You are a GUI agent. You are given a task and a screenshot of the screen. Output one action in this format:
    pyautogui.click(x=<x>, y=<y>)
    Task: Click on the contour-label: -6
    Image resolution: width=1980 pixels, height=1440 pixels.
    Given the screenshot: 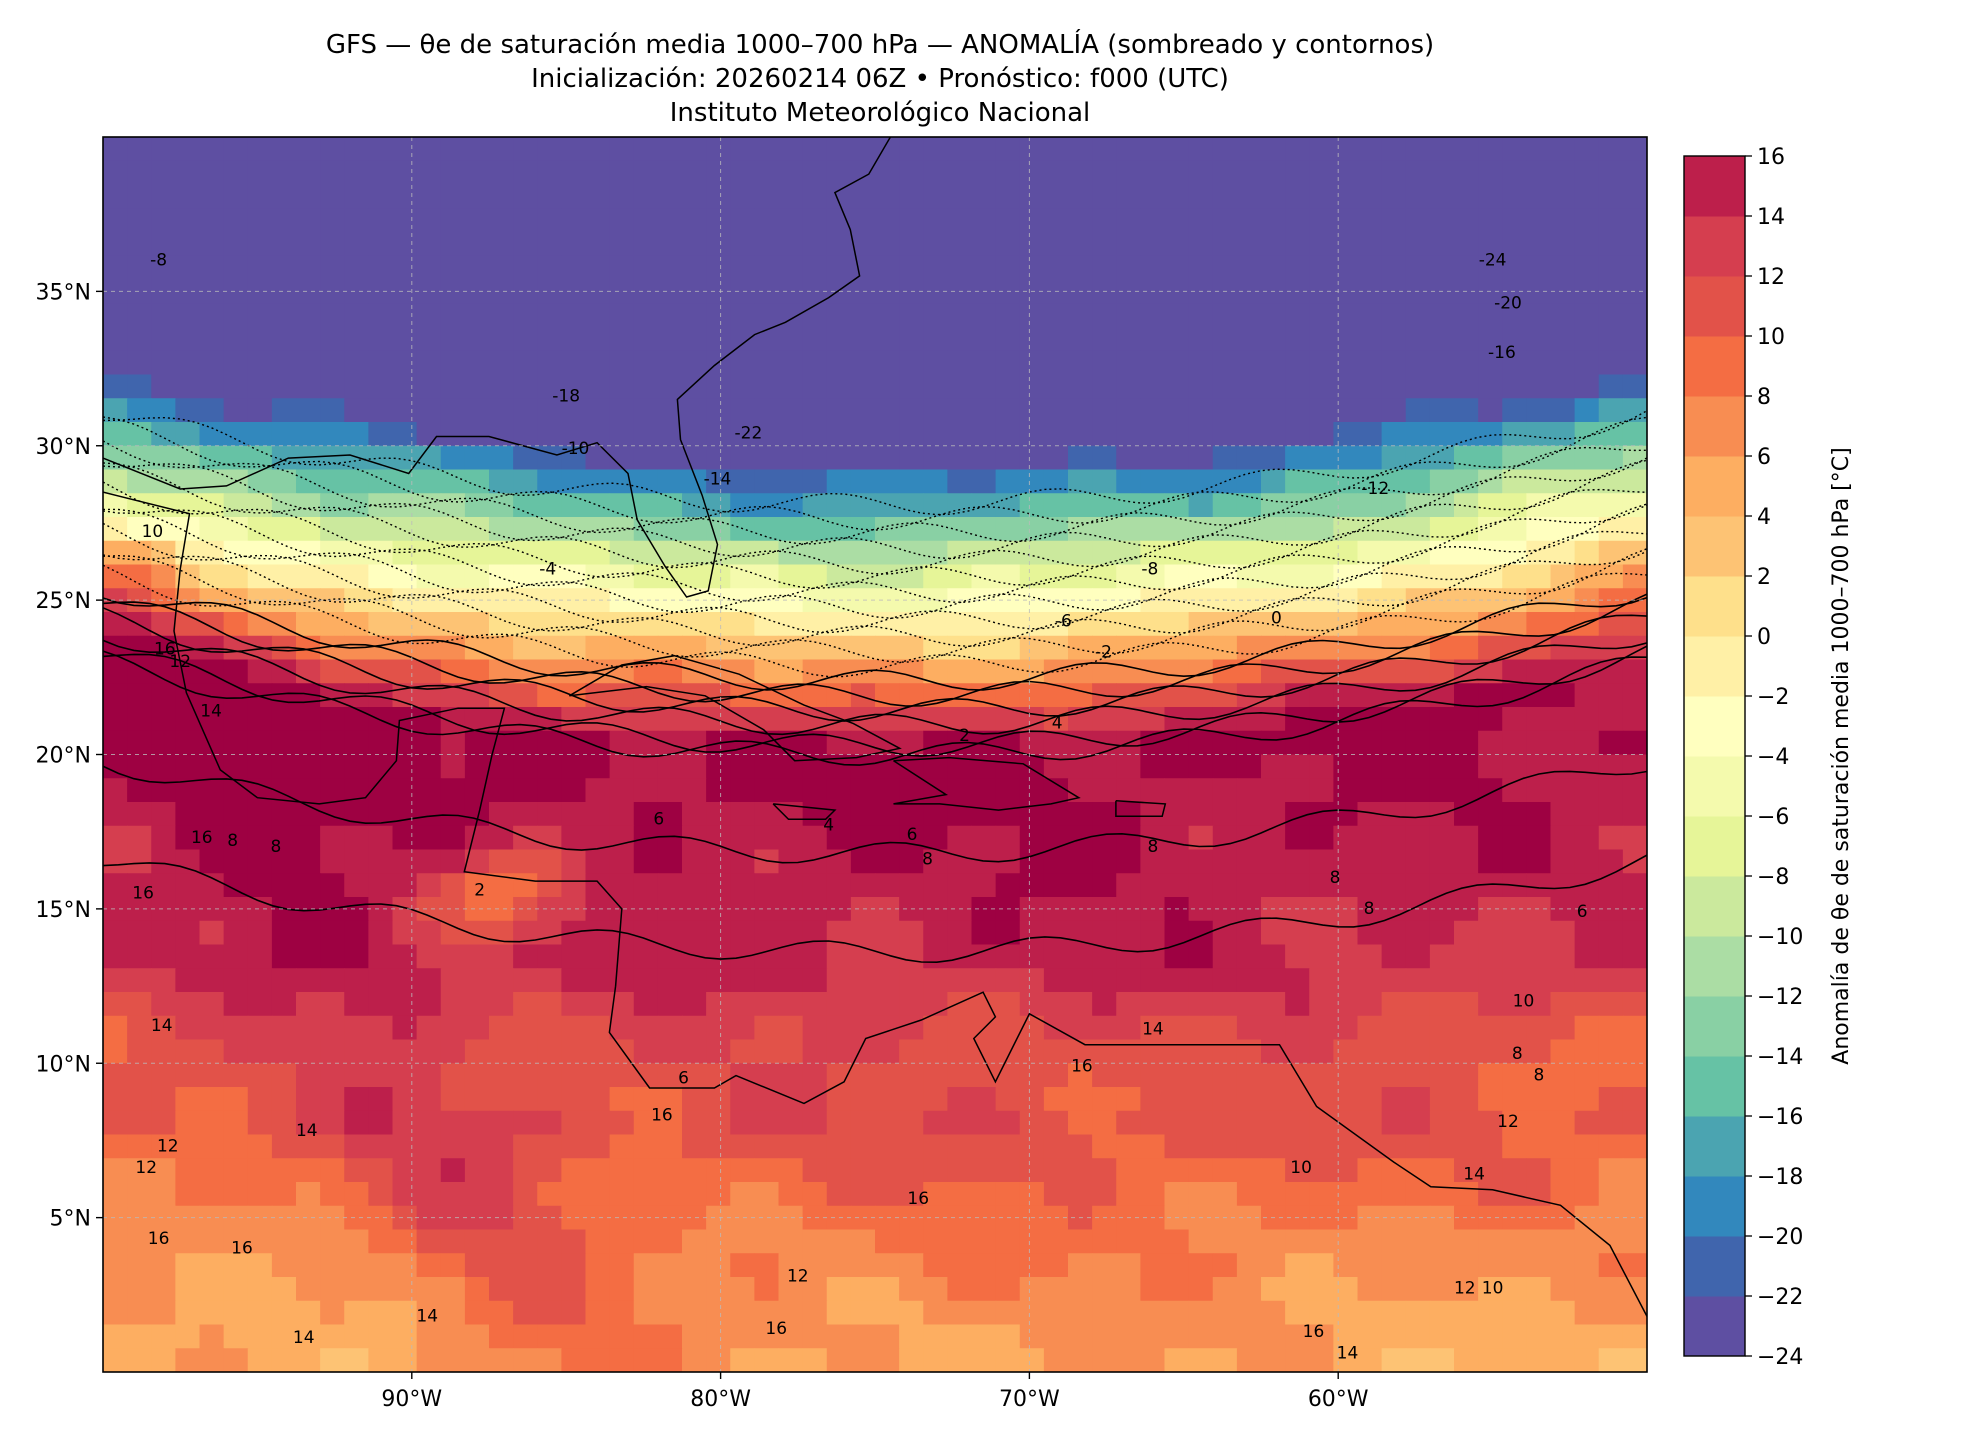 What is the action you would take?
    pyautogui.click(x=1063, y=622)
    